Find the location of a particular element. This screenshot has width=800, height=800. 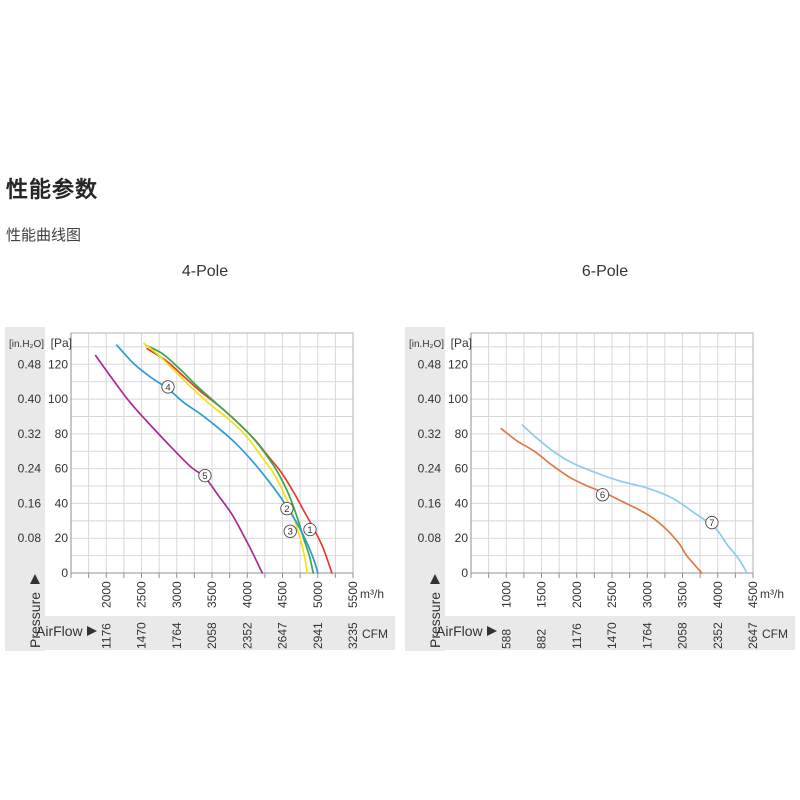

m3h-tick-label: 1000 is located at coordinates (506, 594).